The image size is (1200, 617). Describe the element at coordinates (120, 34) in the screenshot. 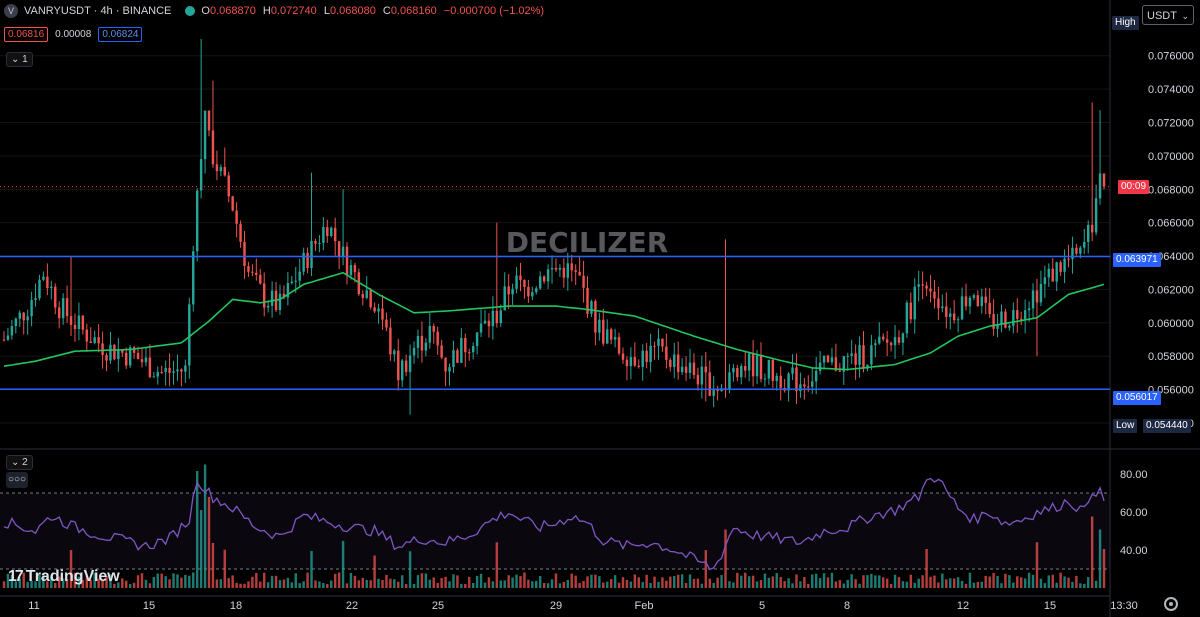

I see `buy-price-button: 0.06824` at that location.